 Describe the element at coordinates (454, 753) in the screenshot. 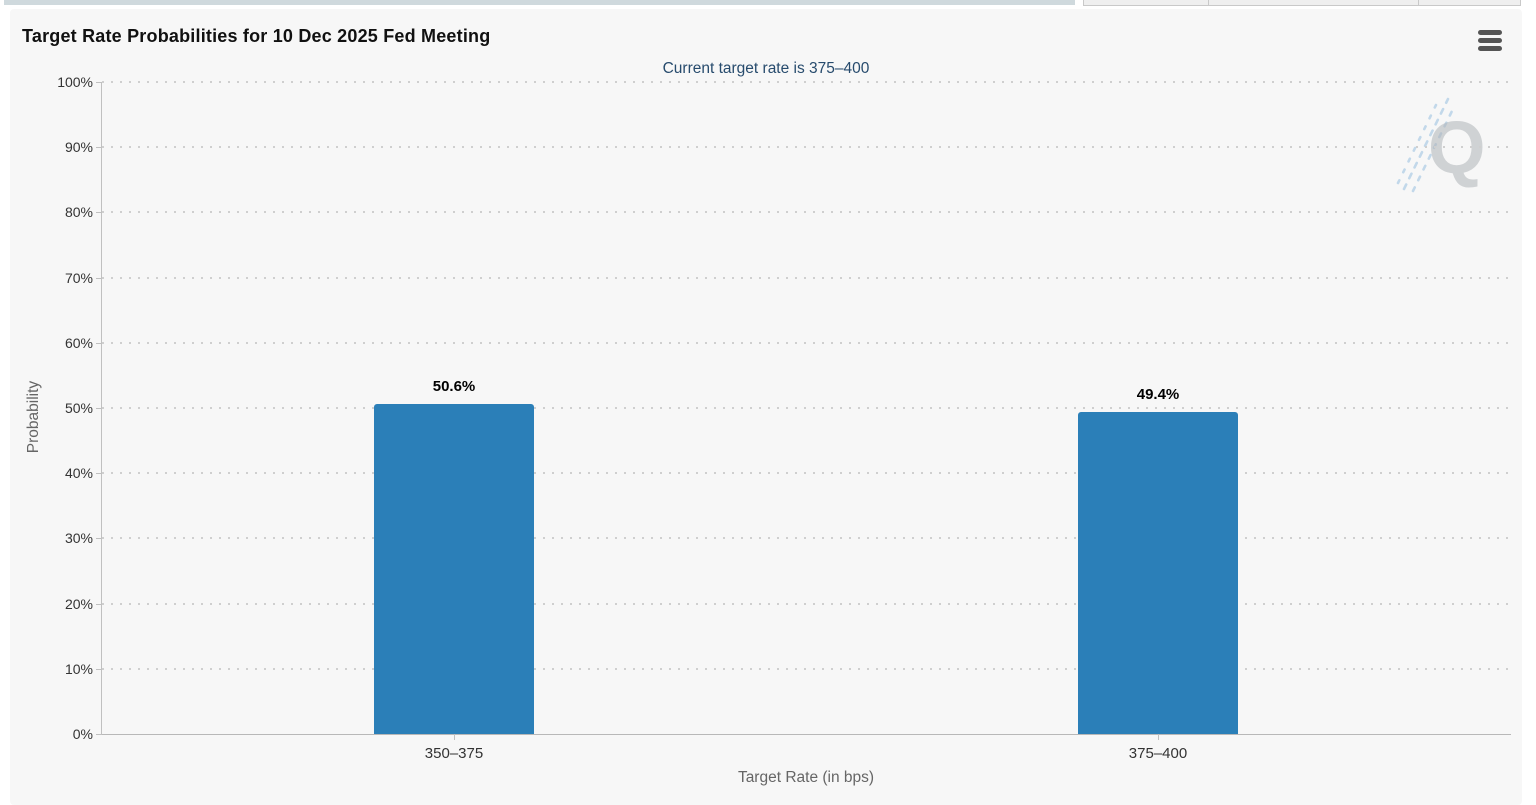

I see `x-category-label: 350–375` at that location.